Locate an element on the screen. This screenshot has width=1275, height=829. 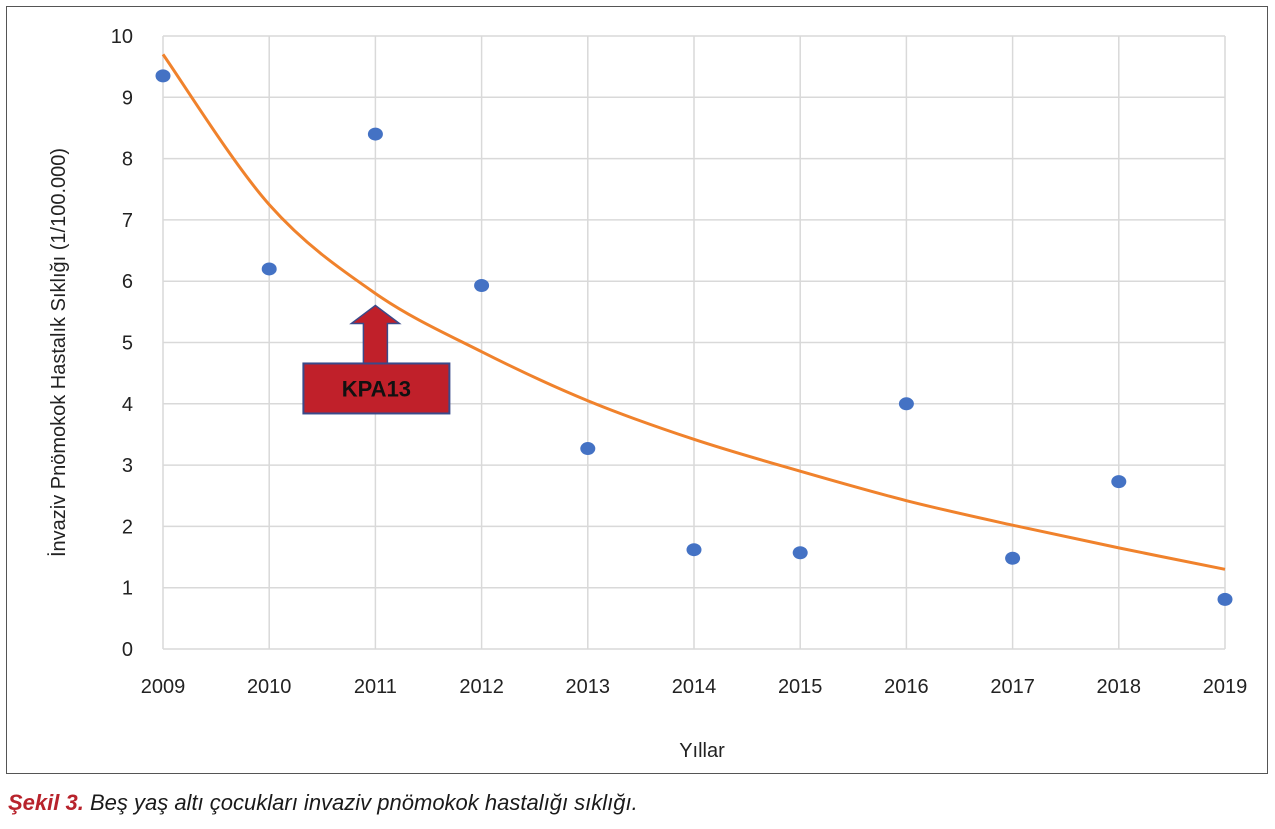
x-tick-label: 2012 is located at coordinates (481, 687).